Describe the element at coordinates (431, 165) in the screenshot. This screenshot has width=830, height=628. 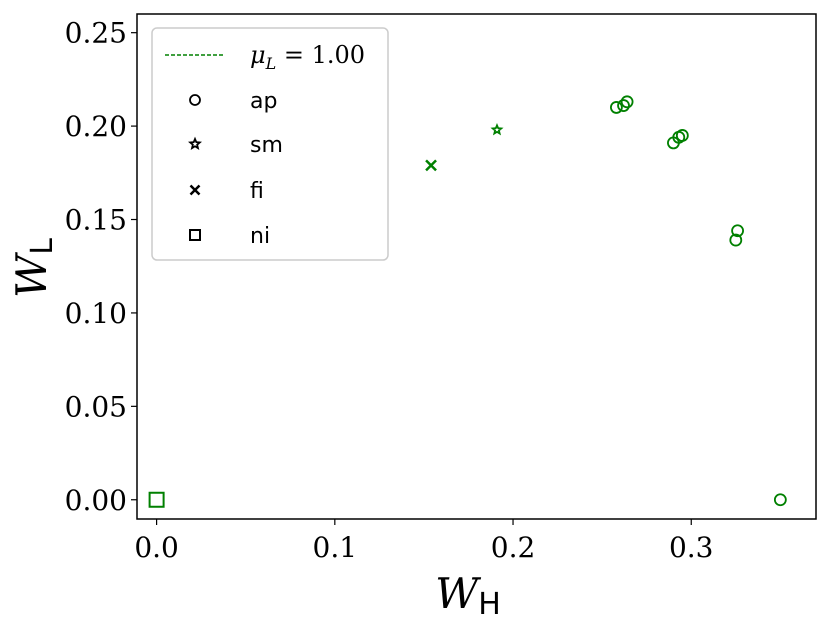
I see `point-x` at that location.